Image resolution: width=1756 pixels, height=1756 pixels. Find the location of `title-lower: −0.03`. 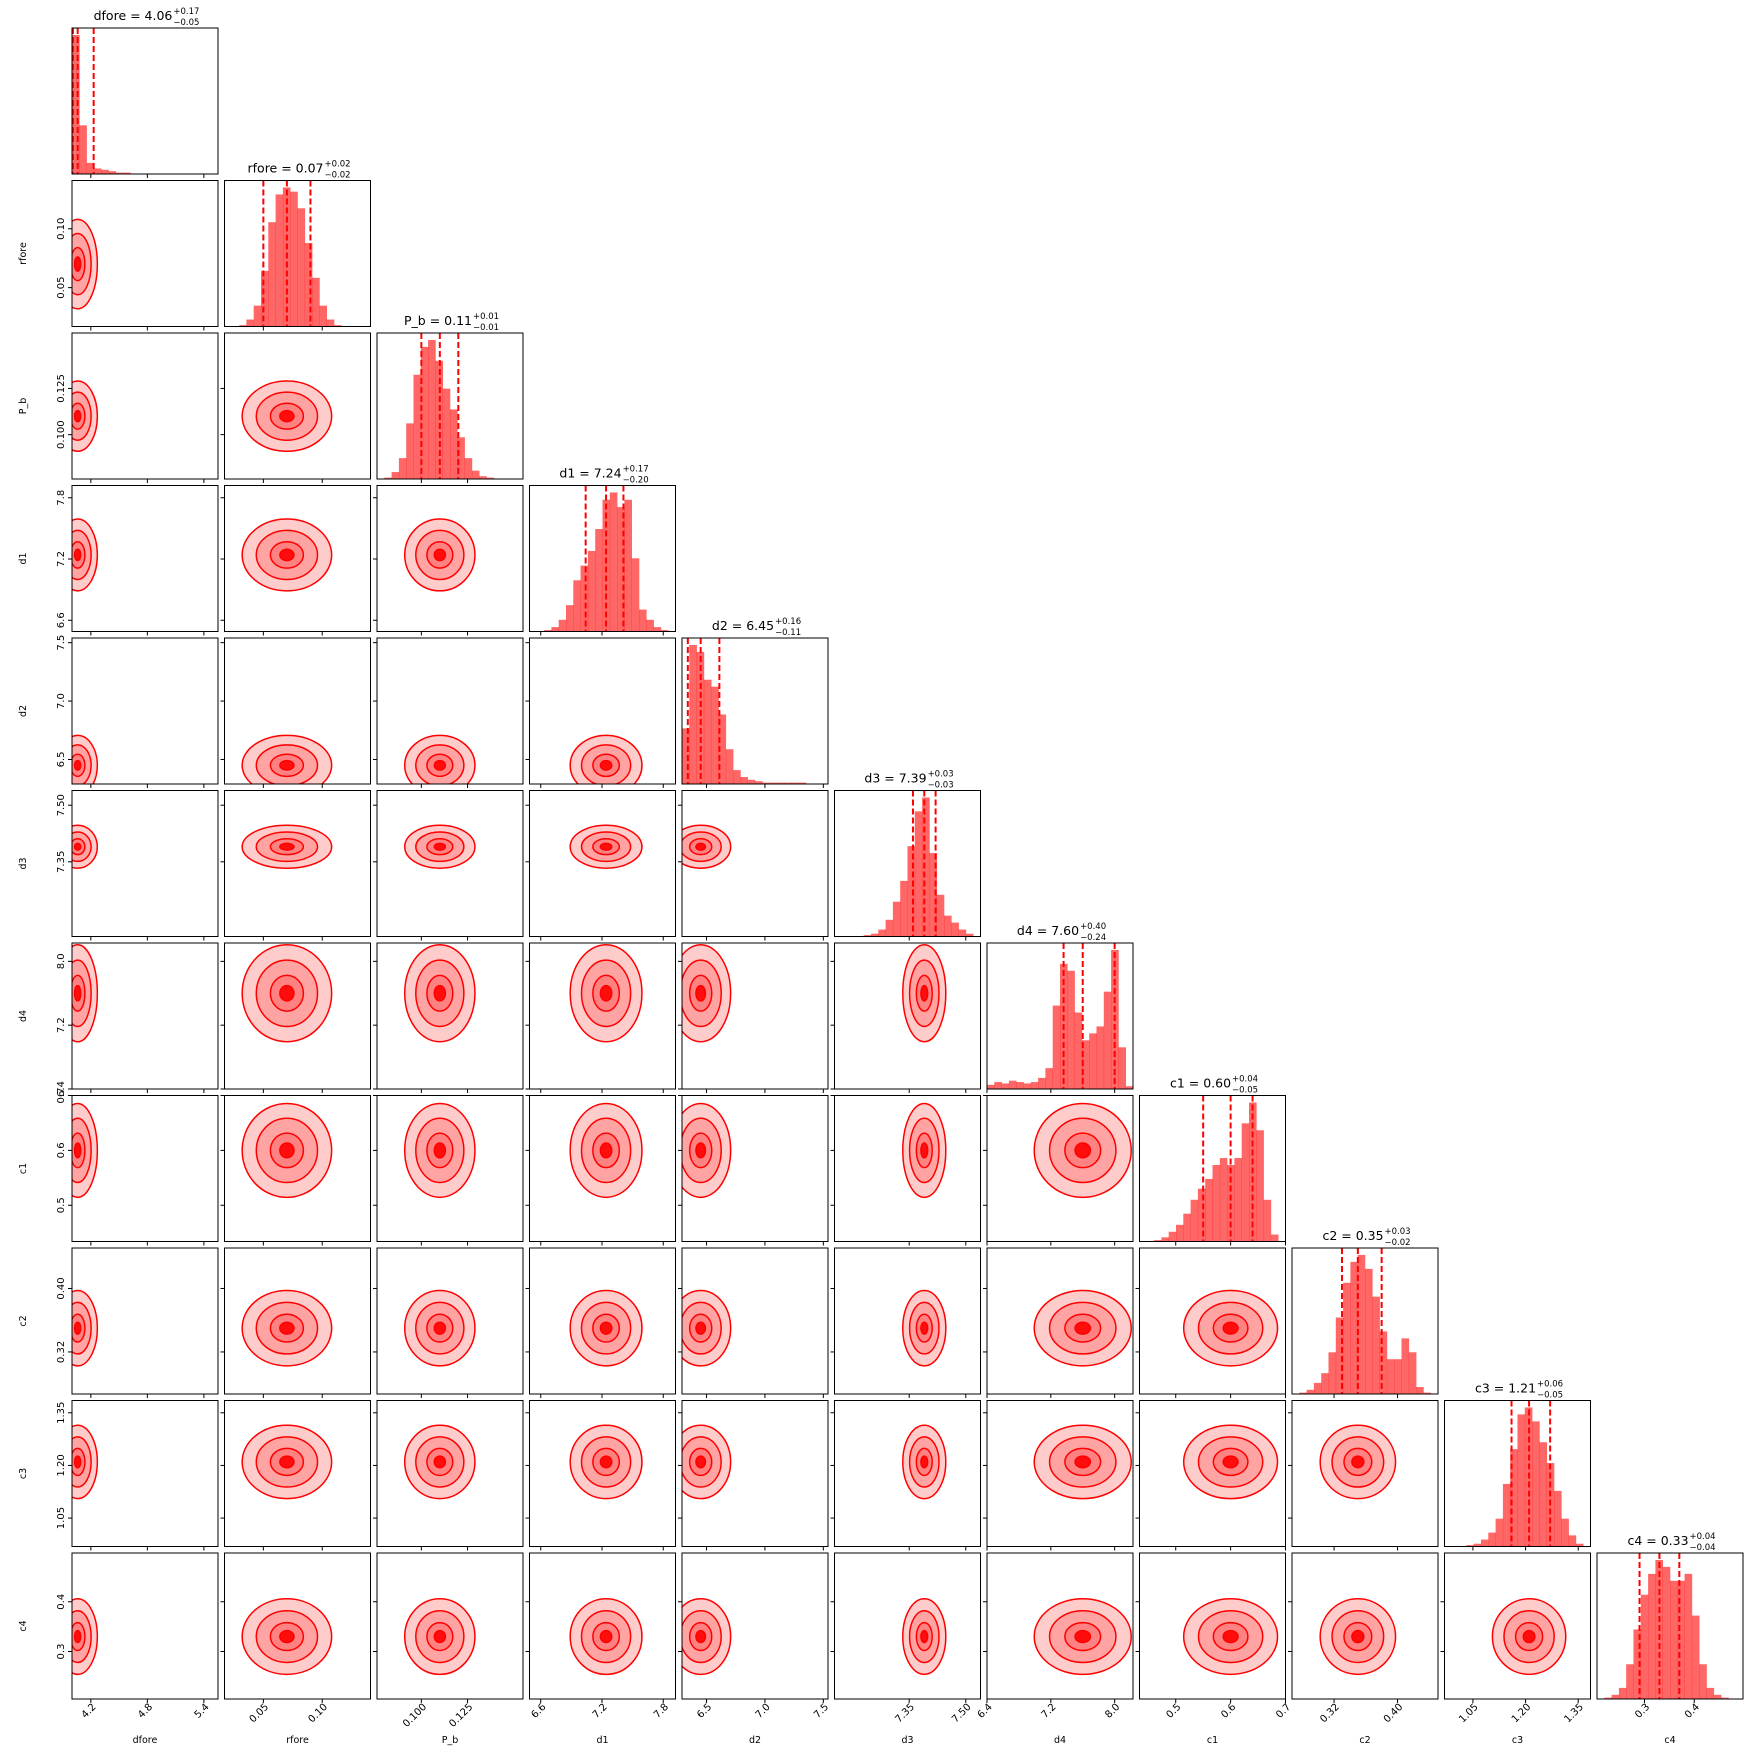

title-lower: −0.03 is located at coordinates (941, 786).